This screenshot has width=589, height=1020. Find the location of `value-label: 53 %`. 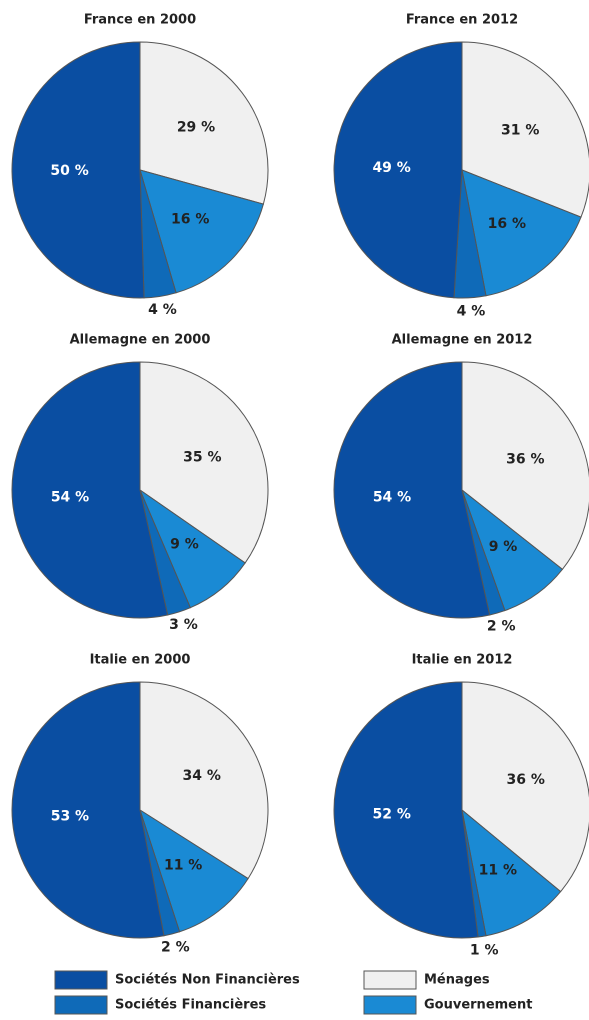

value-label: 53 % is located at coordinates (70, 817).